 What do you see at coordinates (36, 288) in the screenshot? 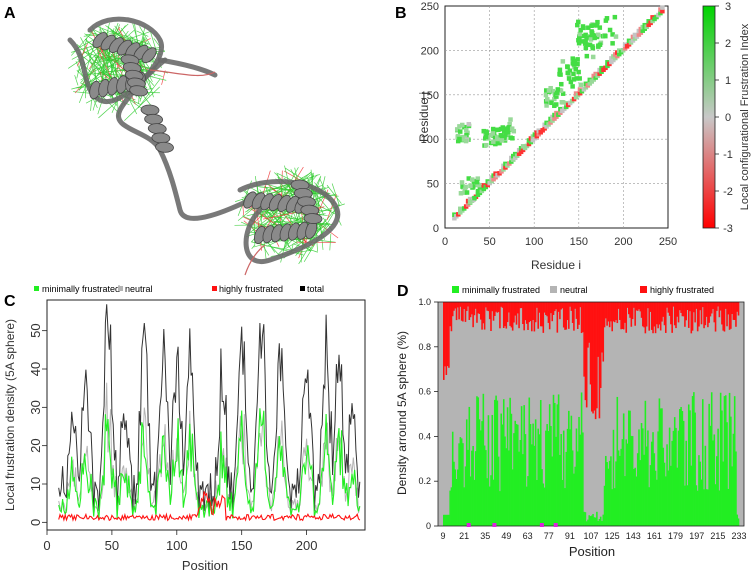
I see `legend-c-minimal-swatch` at bounding box center [36, 288].